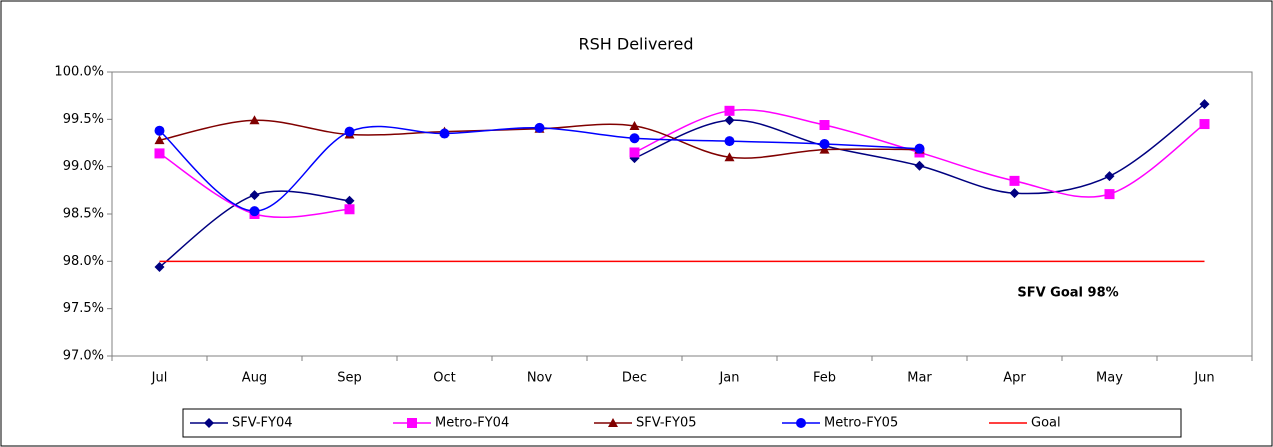 This screenshot has width=1273, height=447. What do you see at coordinates (634, 378) in the screenshot?
I see `x-tick-label: Dec` at bounding box center [634, 378].